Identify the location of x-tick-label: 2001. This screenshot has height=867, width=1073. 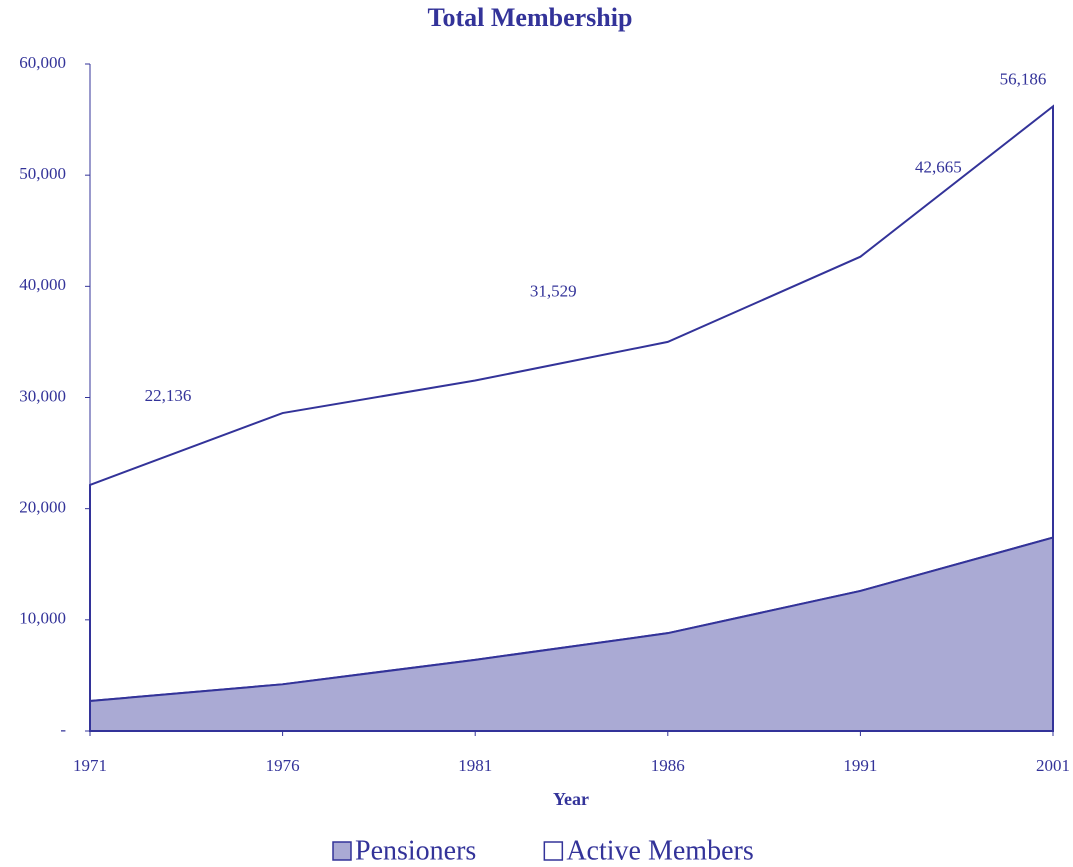
(1053, 765).